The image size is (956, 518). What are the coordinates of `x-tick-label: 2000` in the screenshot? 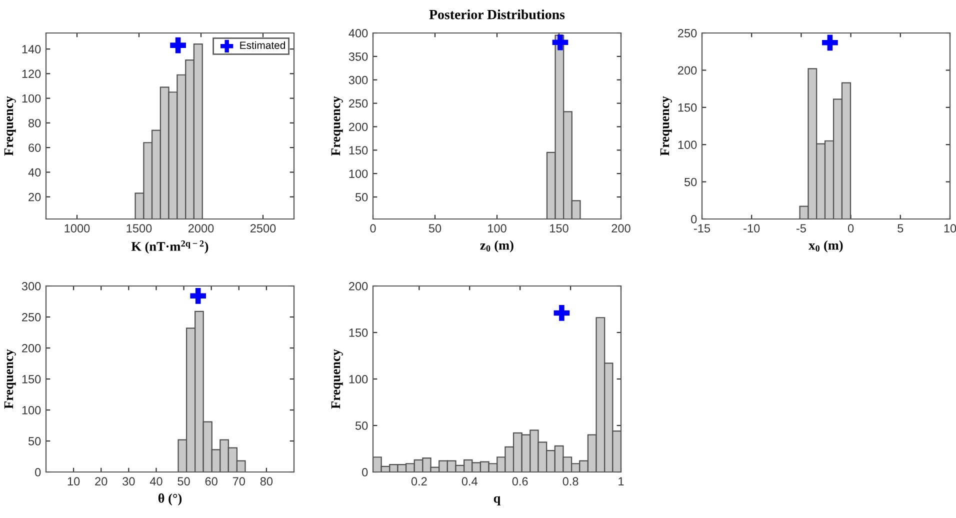 It's located at (201, 228).